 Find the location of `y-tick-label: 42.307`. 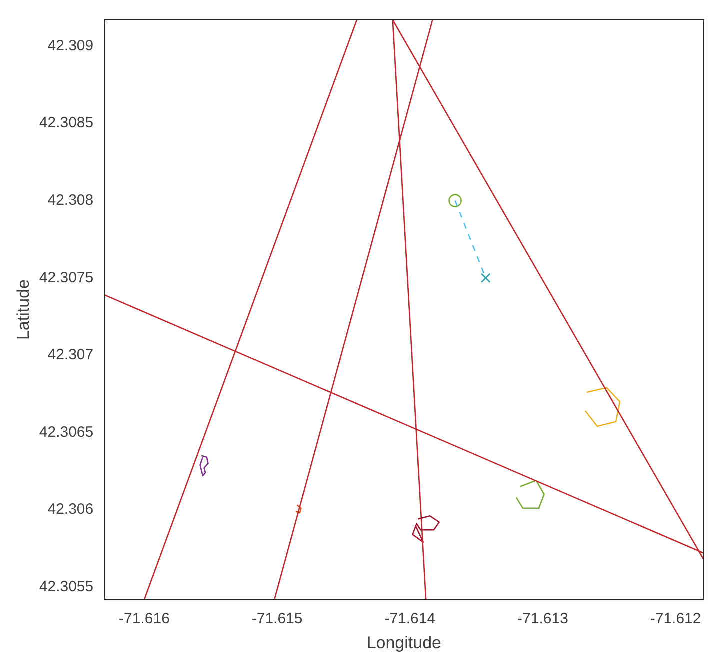

y-tick-label: 42.307 is located at coordinates (71, 355).